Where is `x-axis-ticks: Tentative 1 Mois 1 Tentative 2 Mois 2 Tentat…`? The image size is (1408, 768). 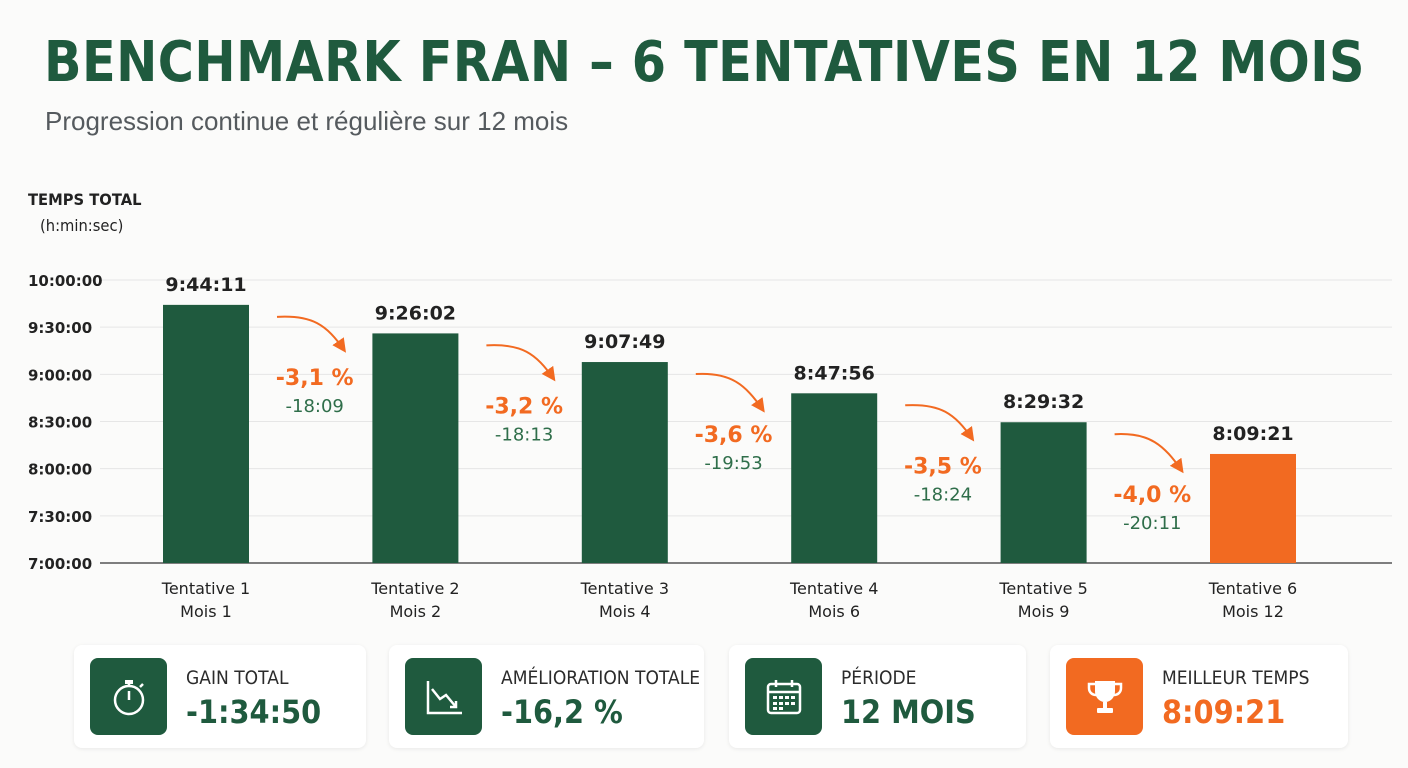
x-axis-ticks: Tentative 1 Mois 1 Tentative 2 Mois 2 Tentat… is located at coordinates (729, 600).